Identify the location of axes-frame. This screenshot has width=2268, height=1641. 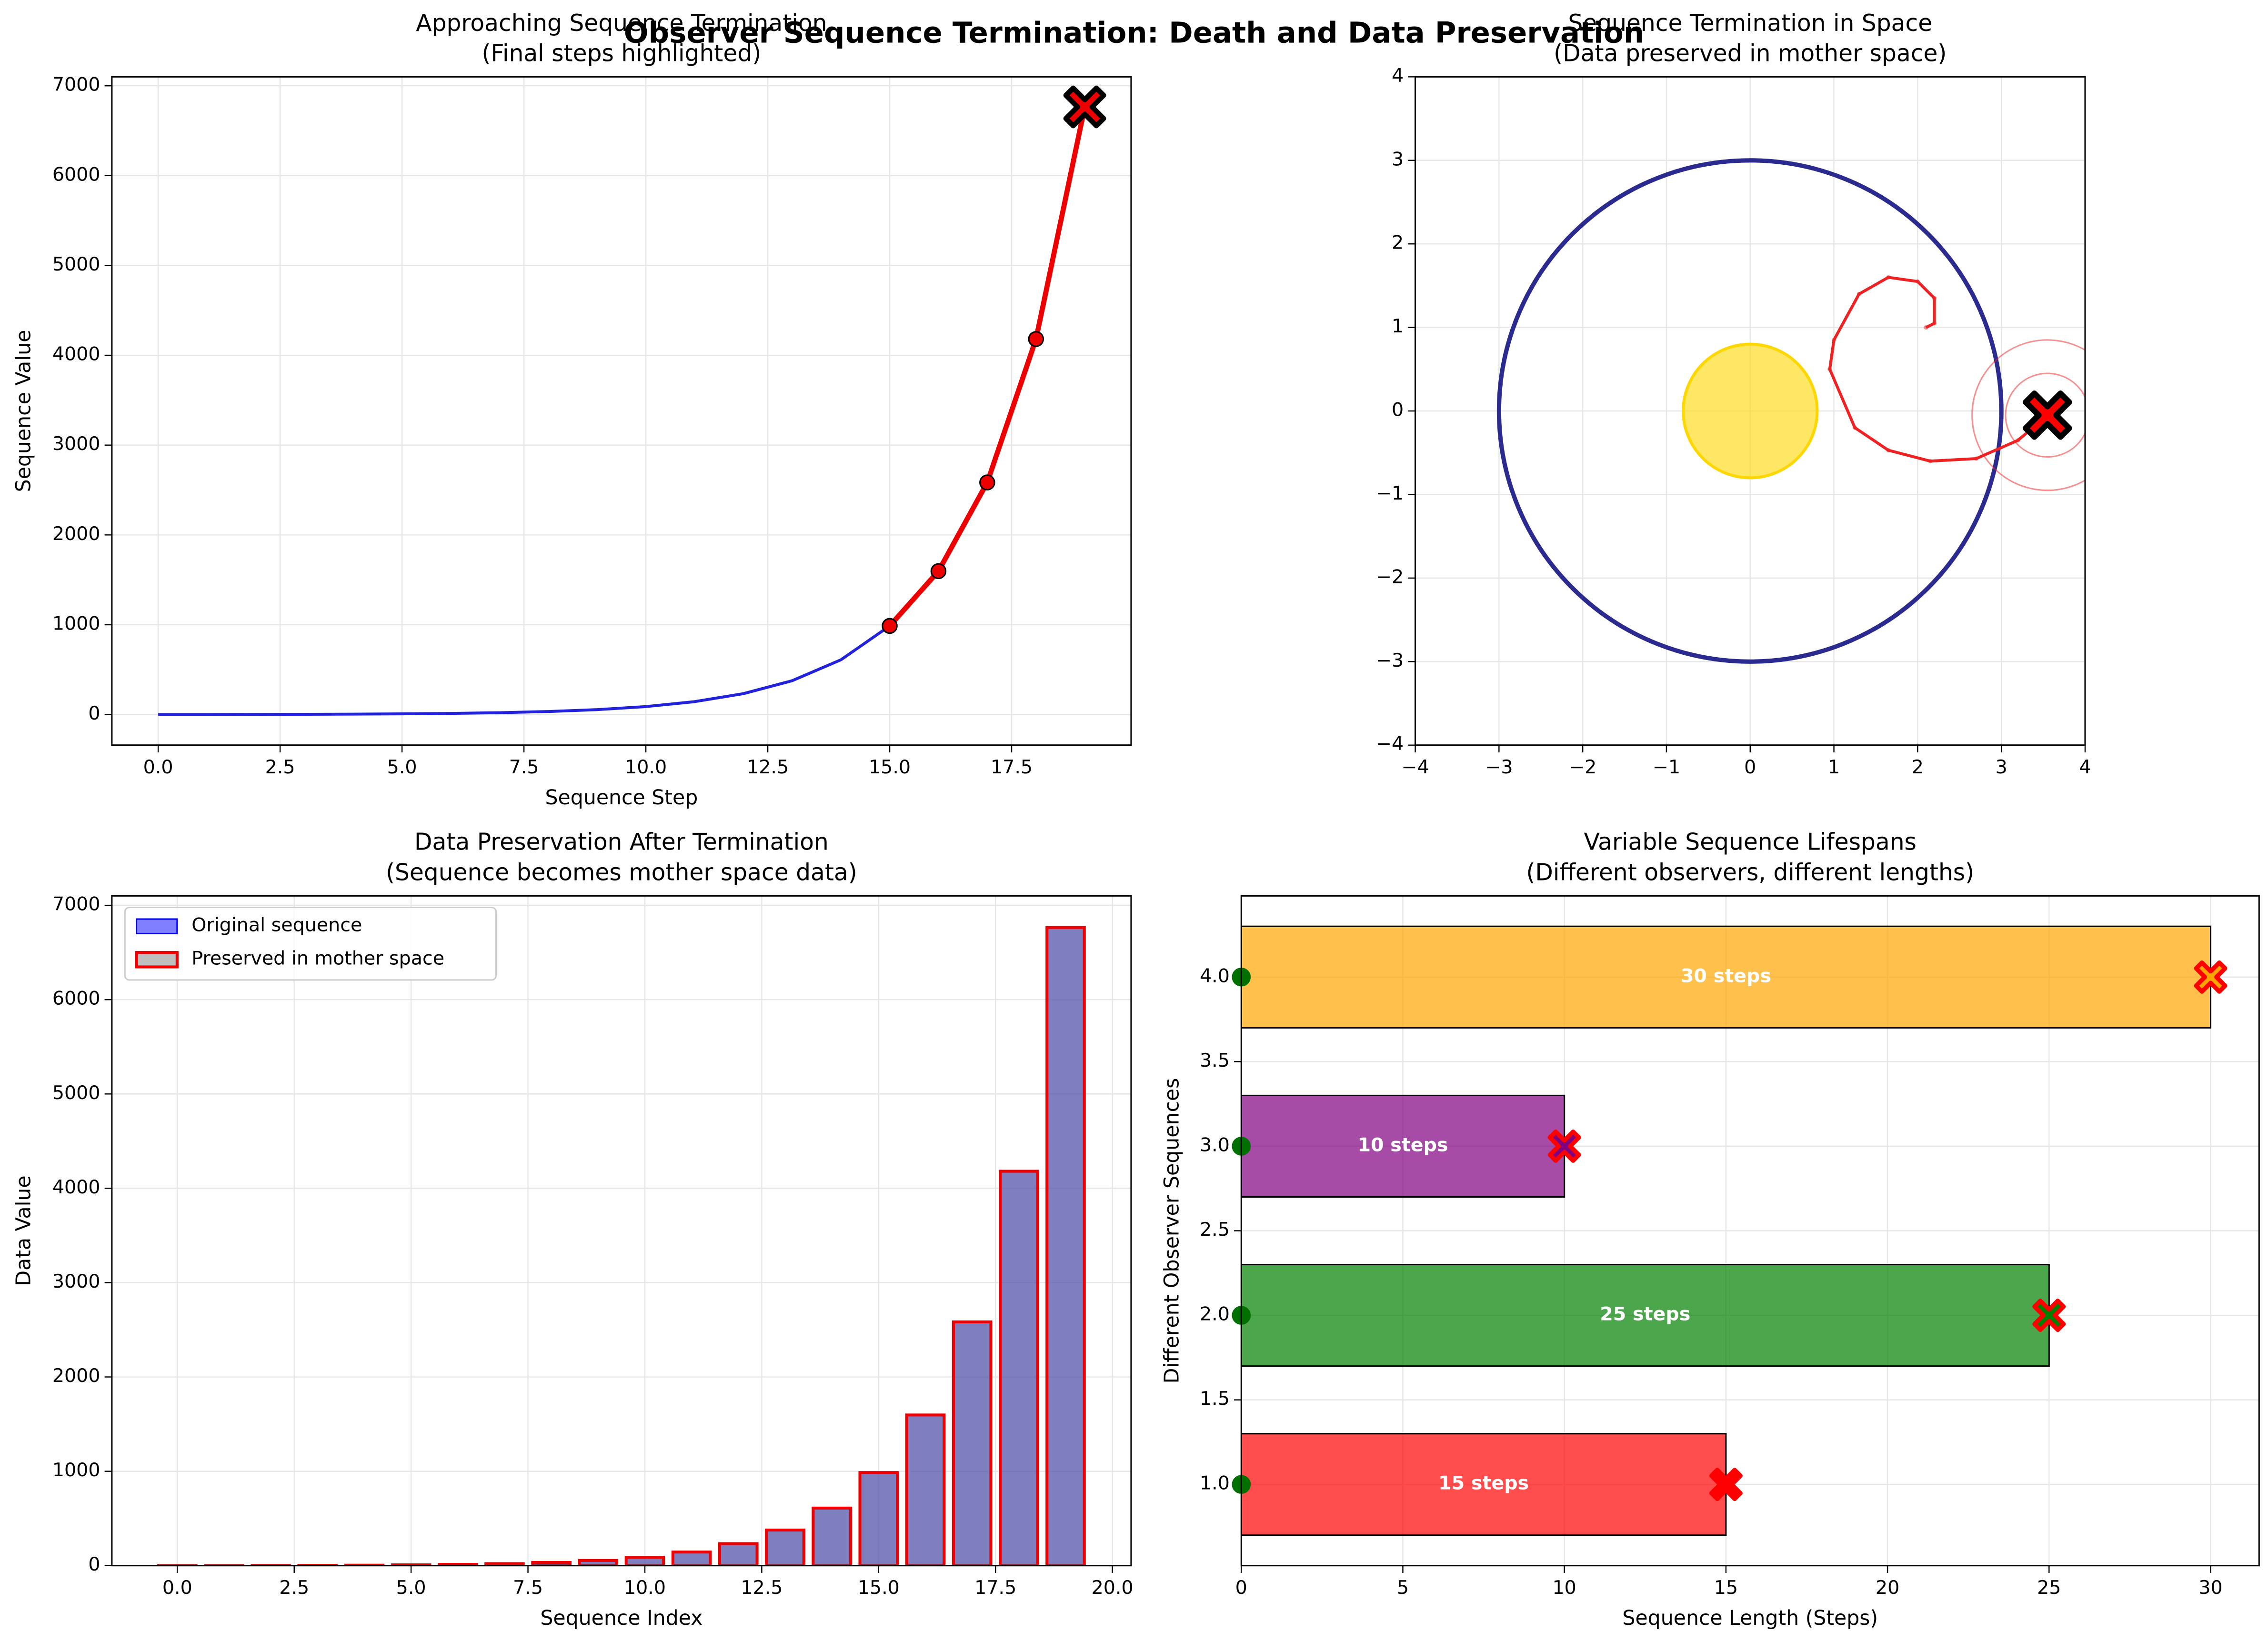
(1751, 411).